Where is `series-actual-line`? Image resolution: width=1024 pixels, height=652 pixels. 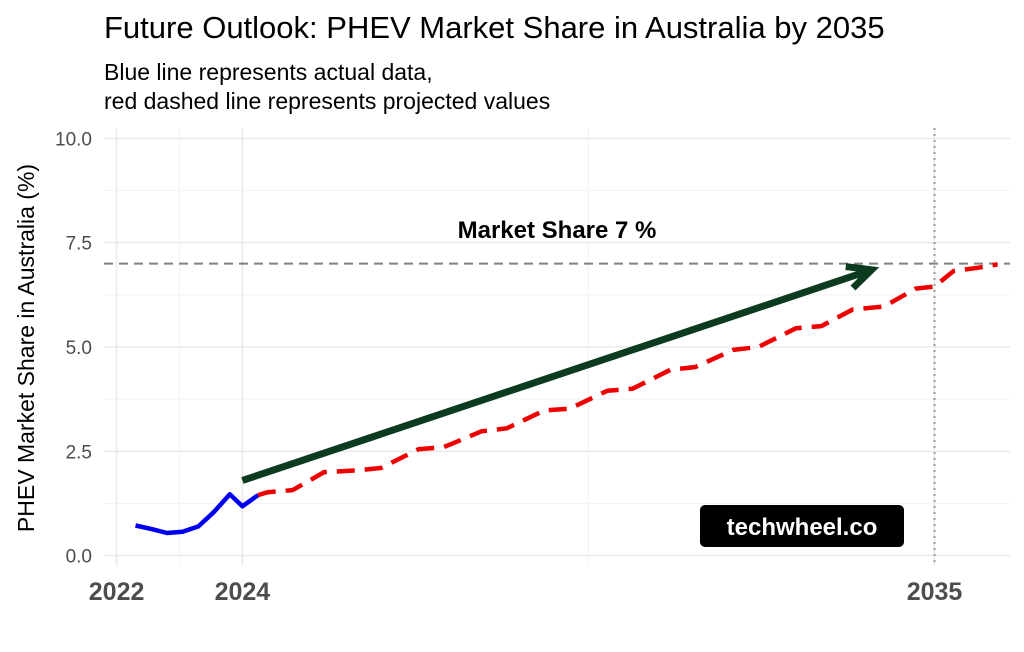
series-actual-line is located at coordinates (197, 514).